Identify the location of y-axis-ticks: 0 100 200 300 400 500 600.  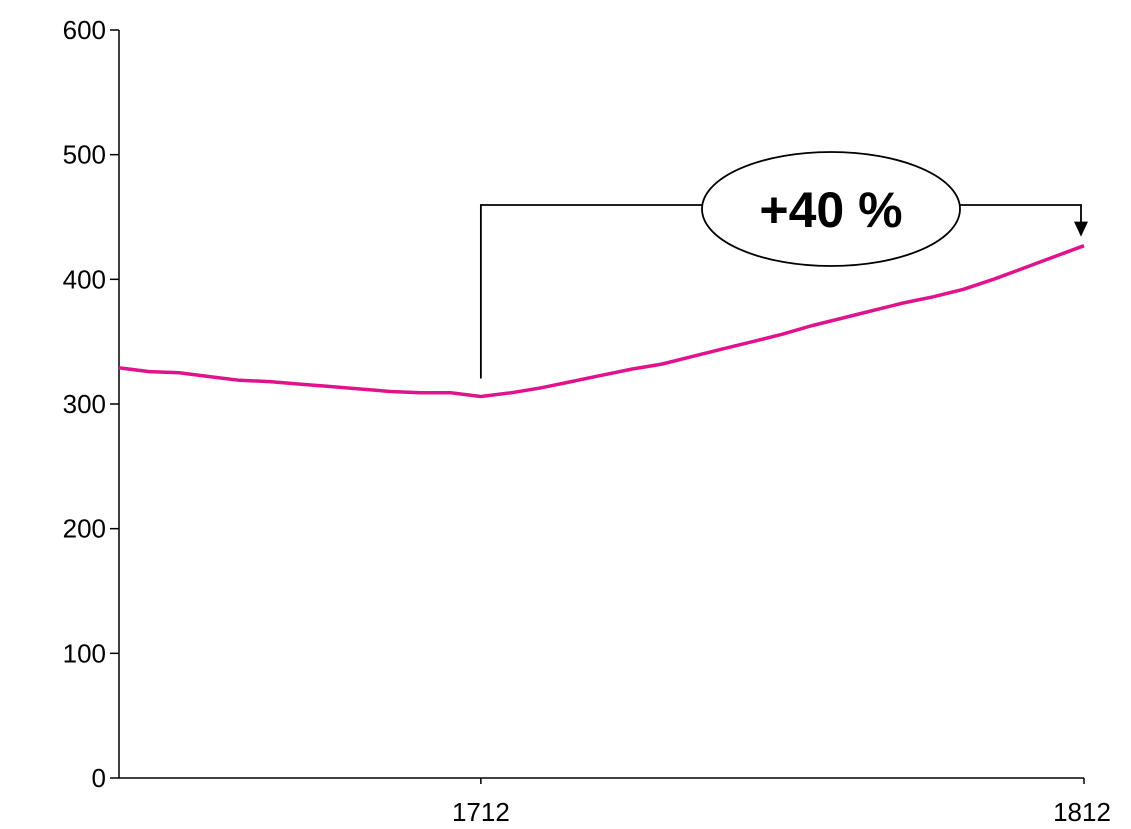
(91, 404).